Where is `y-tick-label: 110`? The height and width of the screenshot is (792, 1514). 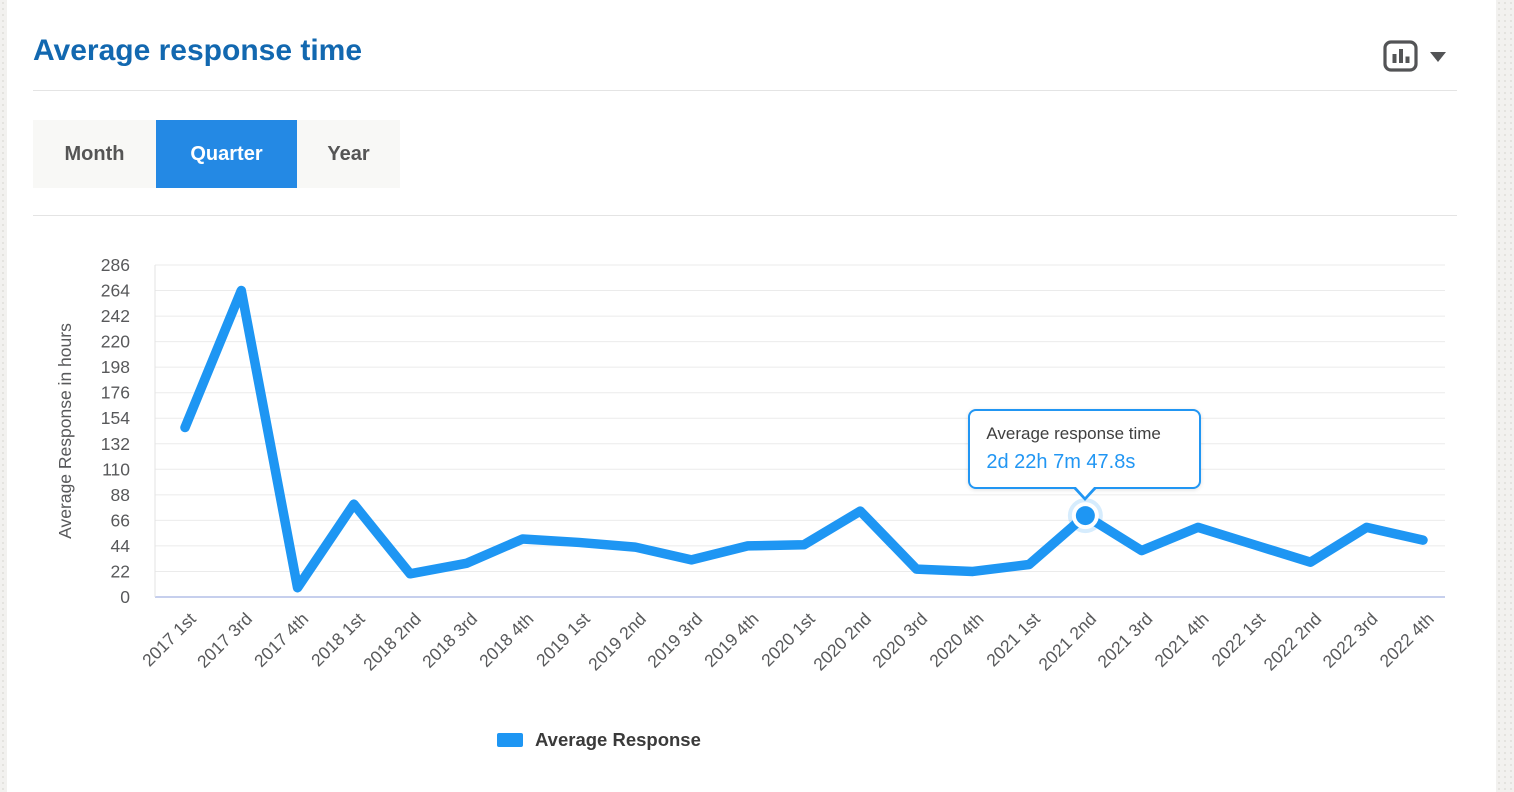
y-tick-label: 110 is located at coordinates (116, 469).